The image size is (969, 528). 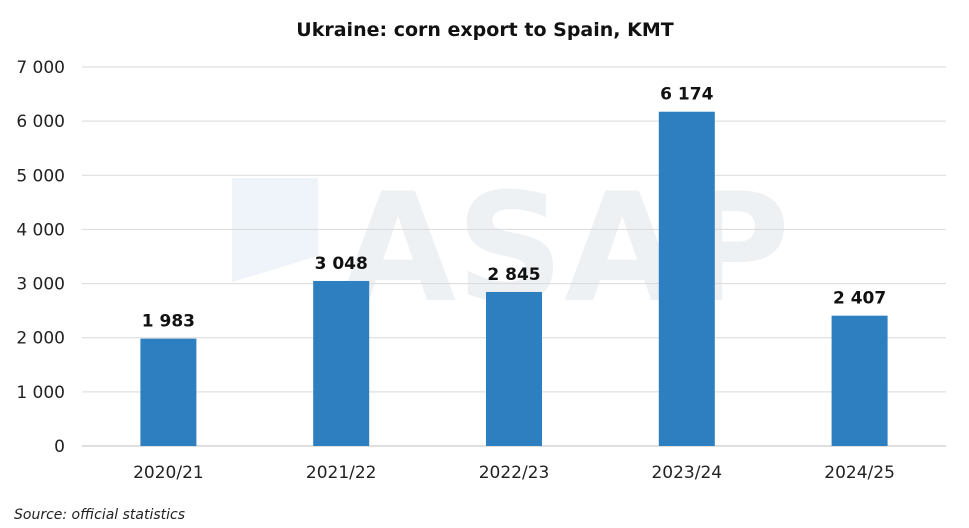 I want to click on y-tick-label: 3 000, so click(x=40, y=285).